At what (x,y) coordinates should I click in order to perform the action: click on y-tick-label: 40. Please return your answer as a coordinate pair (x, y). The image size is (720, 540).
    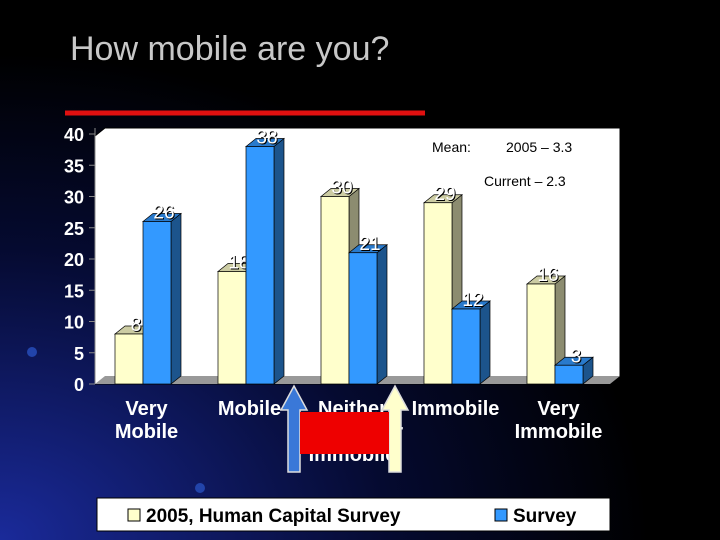
    Looking at the image, I should click on (74, 135).